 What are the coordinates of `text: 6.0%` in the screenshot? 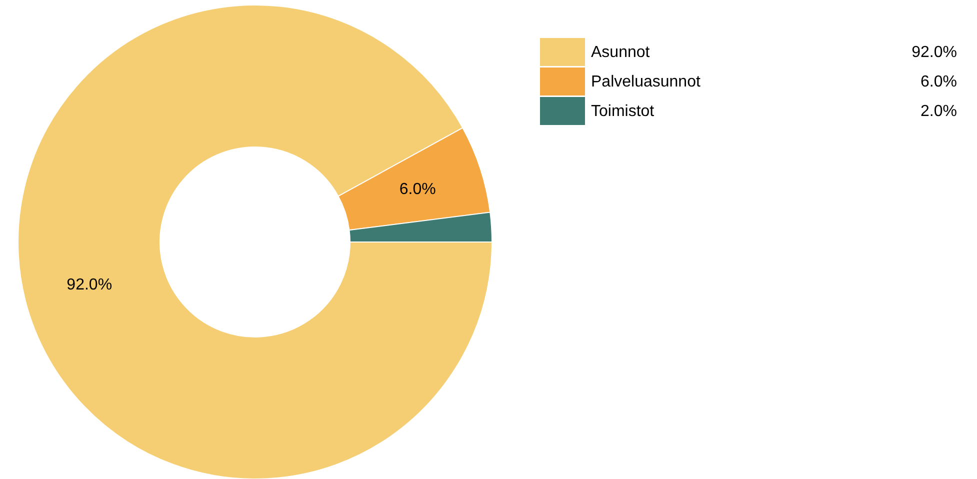 It's located at (938, 82).